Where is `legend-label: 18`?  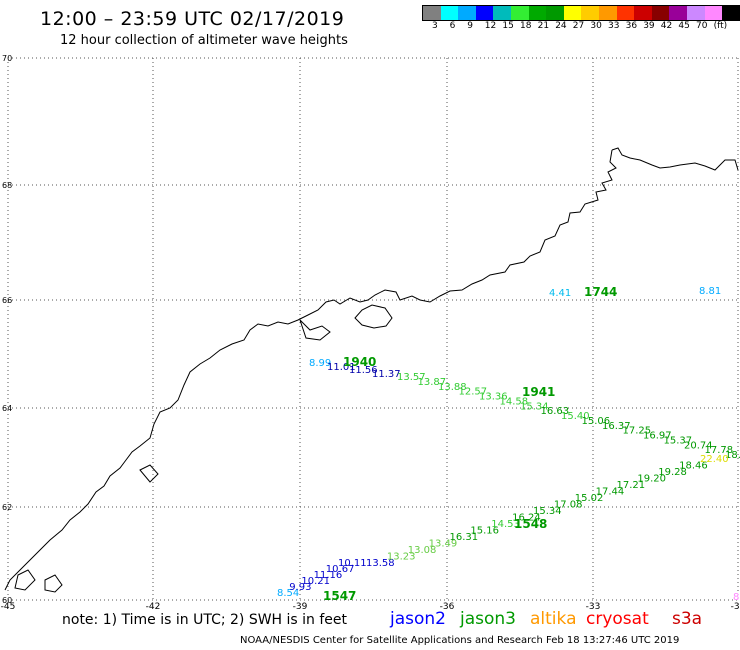
legend-label: 18 is located at coordinates (526, 26).